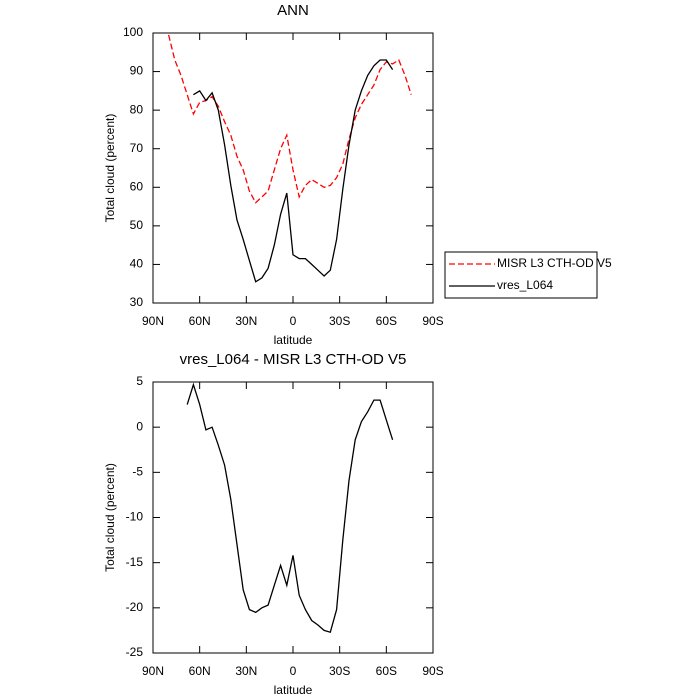 This screenshot has height=700, width=700. I want to click on y-tick-label: -20, so click(135, 607).